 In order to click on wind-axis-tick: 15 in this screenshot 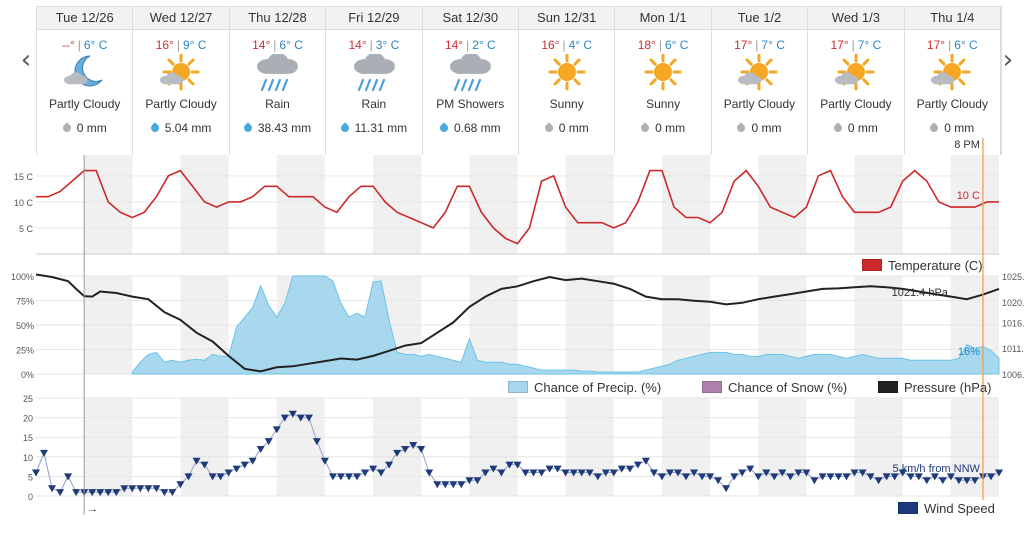, I will do `click(28, 438)`.